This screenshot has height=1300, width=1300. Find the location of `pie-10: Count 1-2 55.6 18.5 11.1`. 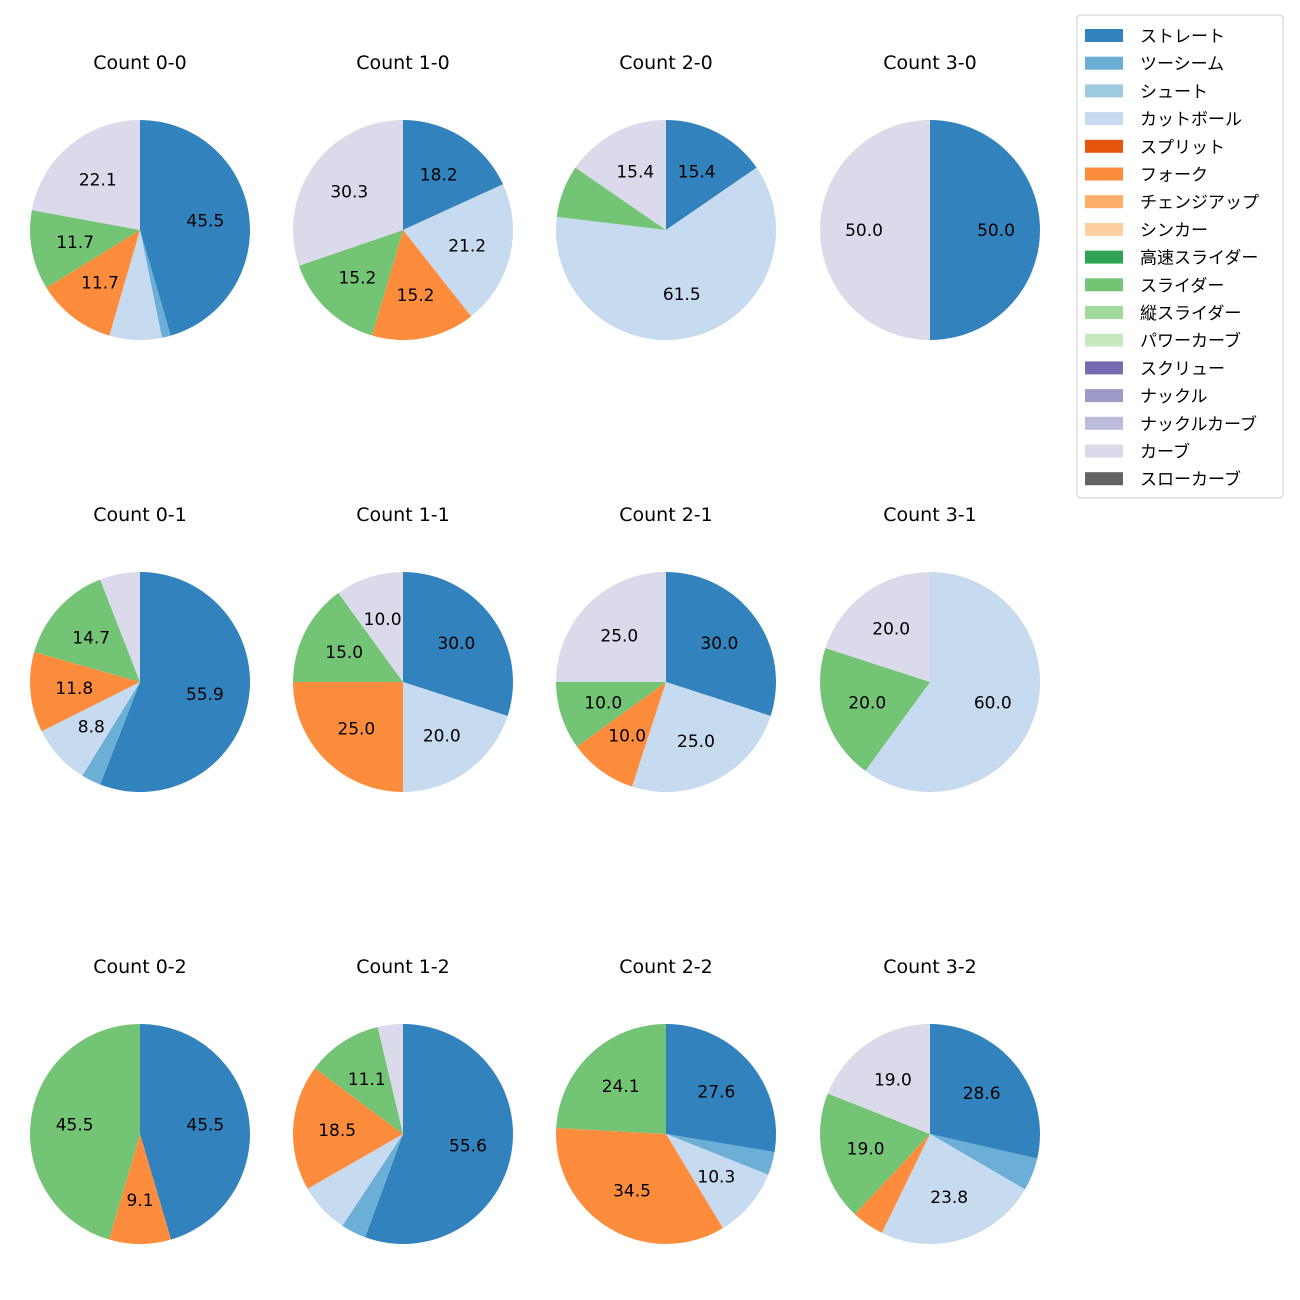

pie-10: Count 1-2 55.6 18.5 11.1 is located at coordinates (402, 1100).